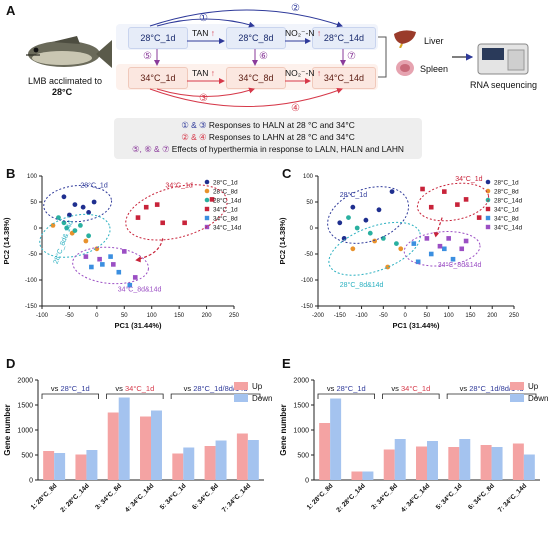 The height and width of the screenshot is (537, 550). Describe the element at coordinates (344, 38) in the screenshot. I see `box-28c-14d: 28°C_14d` at that location.